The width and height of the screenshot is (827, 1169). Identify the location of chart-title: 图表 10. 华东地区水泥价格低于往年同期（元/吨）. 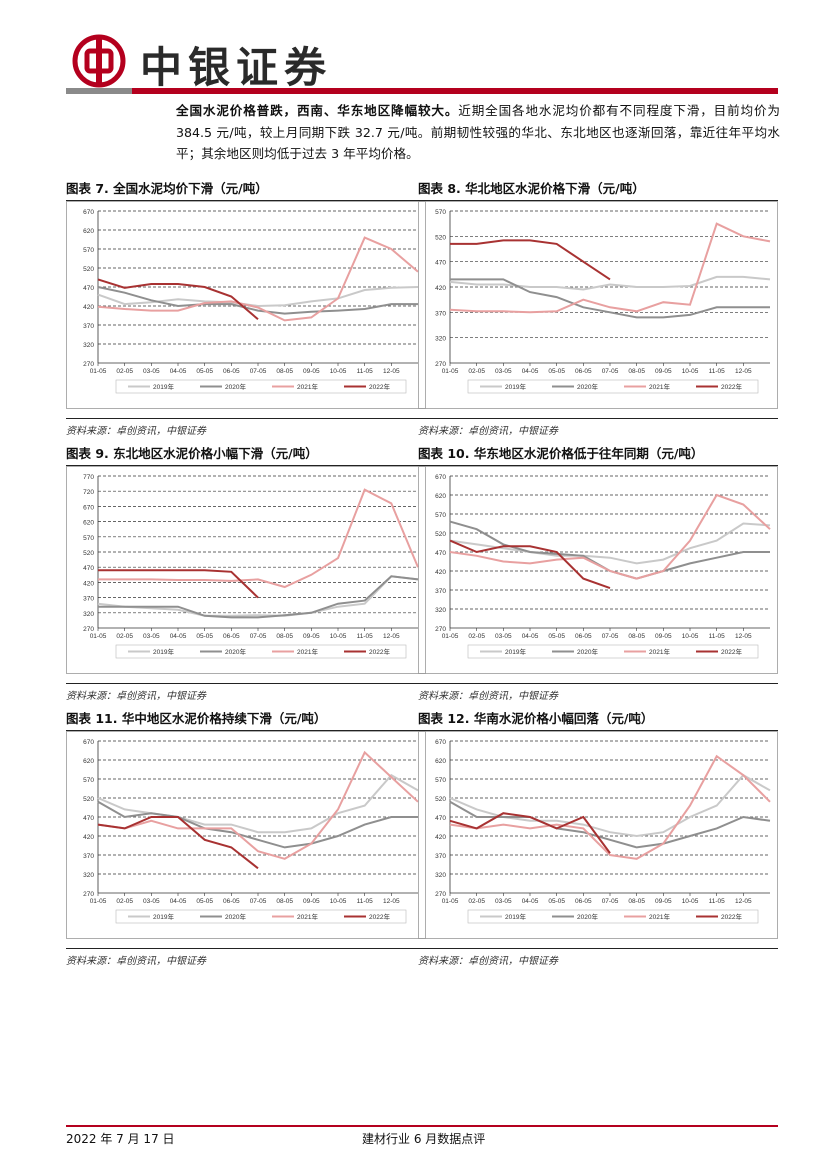
(598, 454).